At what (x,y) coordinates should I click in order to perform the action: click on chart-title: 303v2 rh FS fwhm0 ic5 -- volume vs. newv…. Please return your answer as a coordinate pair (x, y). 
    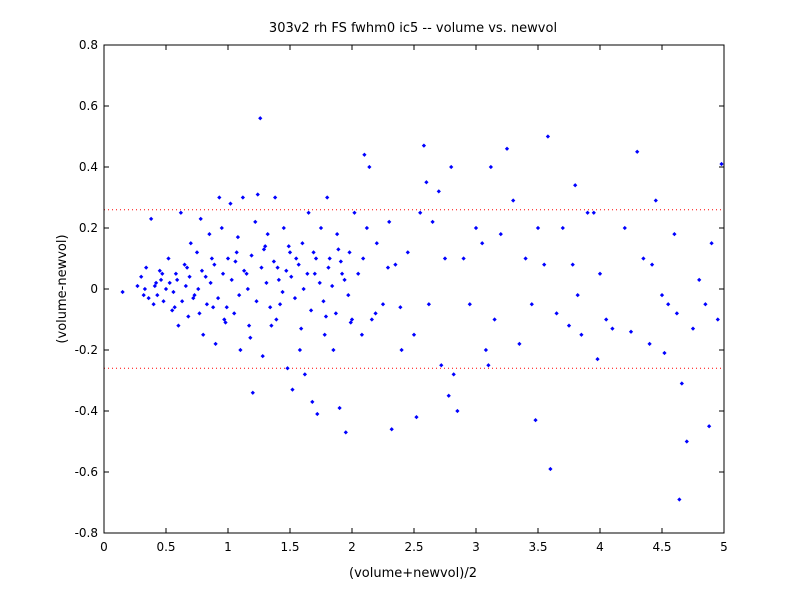
    Looking at the image, I should click on (413, 28).